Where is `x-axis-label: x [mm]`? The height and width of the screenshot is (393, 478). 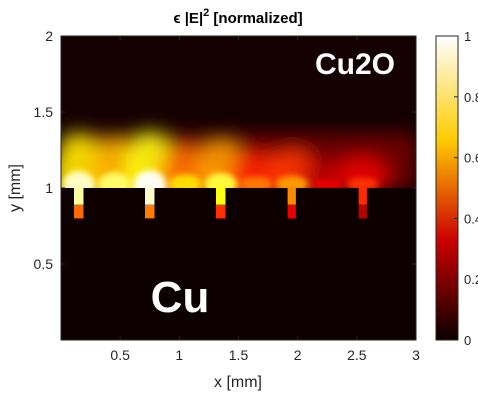
x-axis-label: x [mm] is located at coordinates (238, 382).